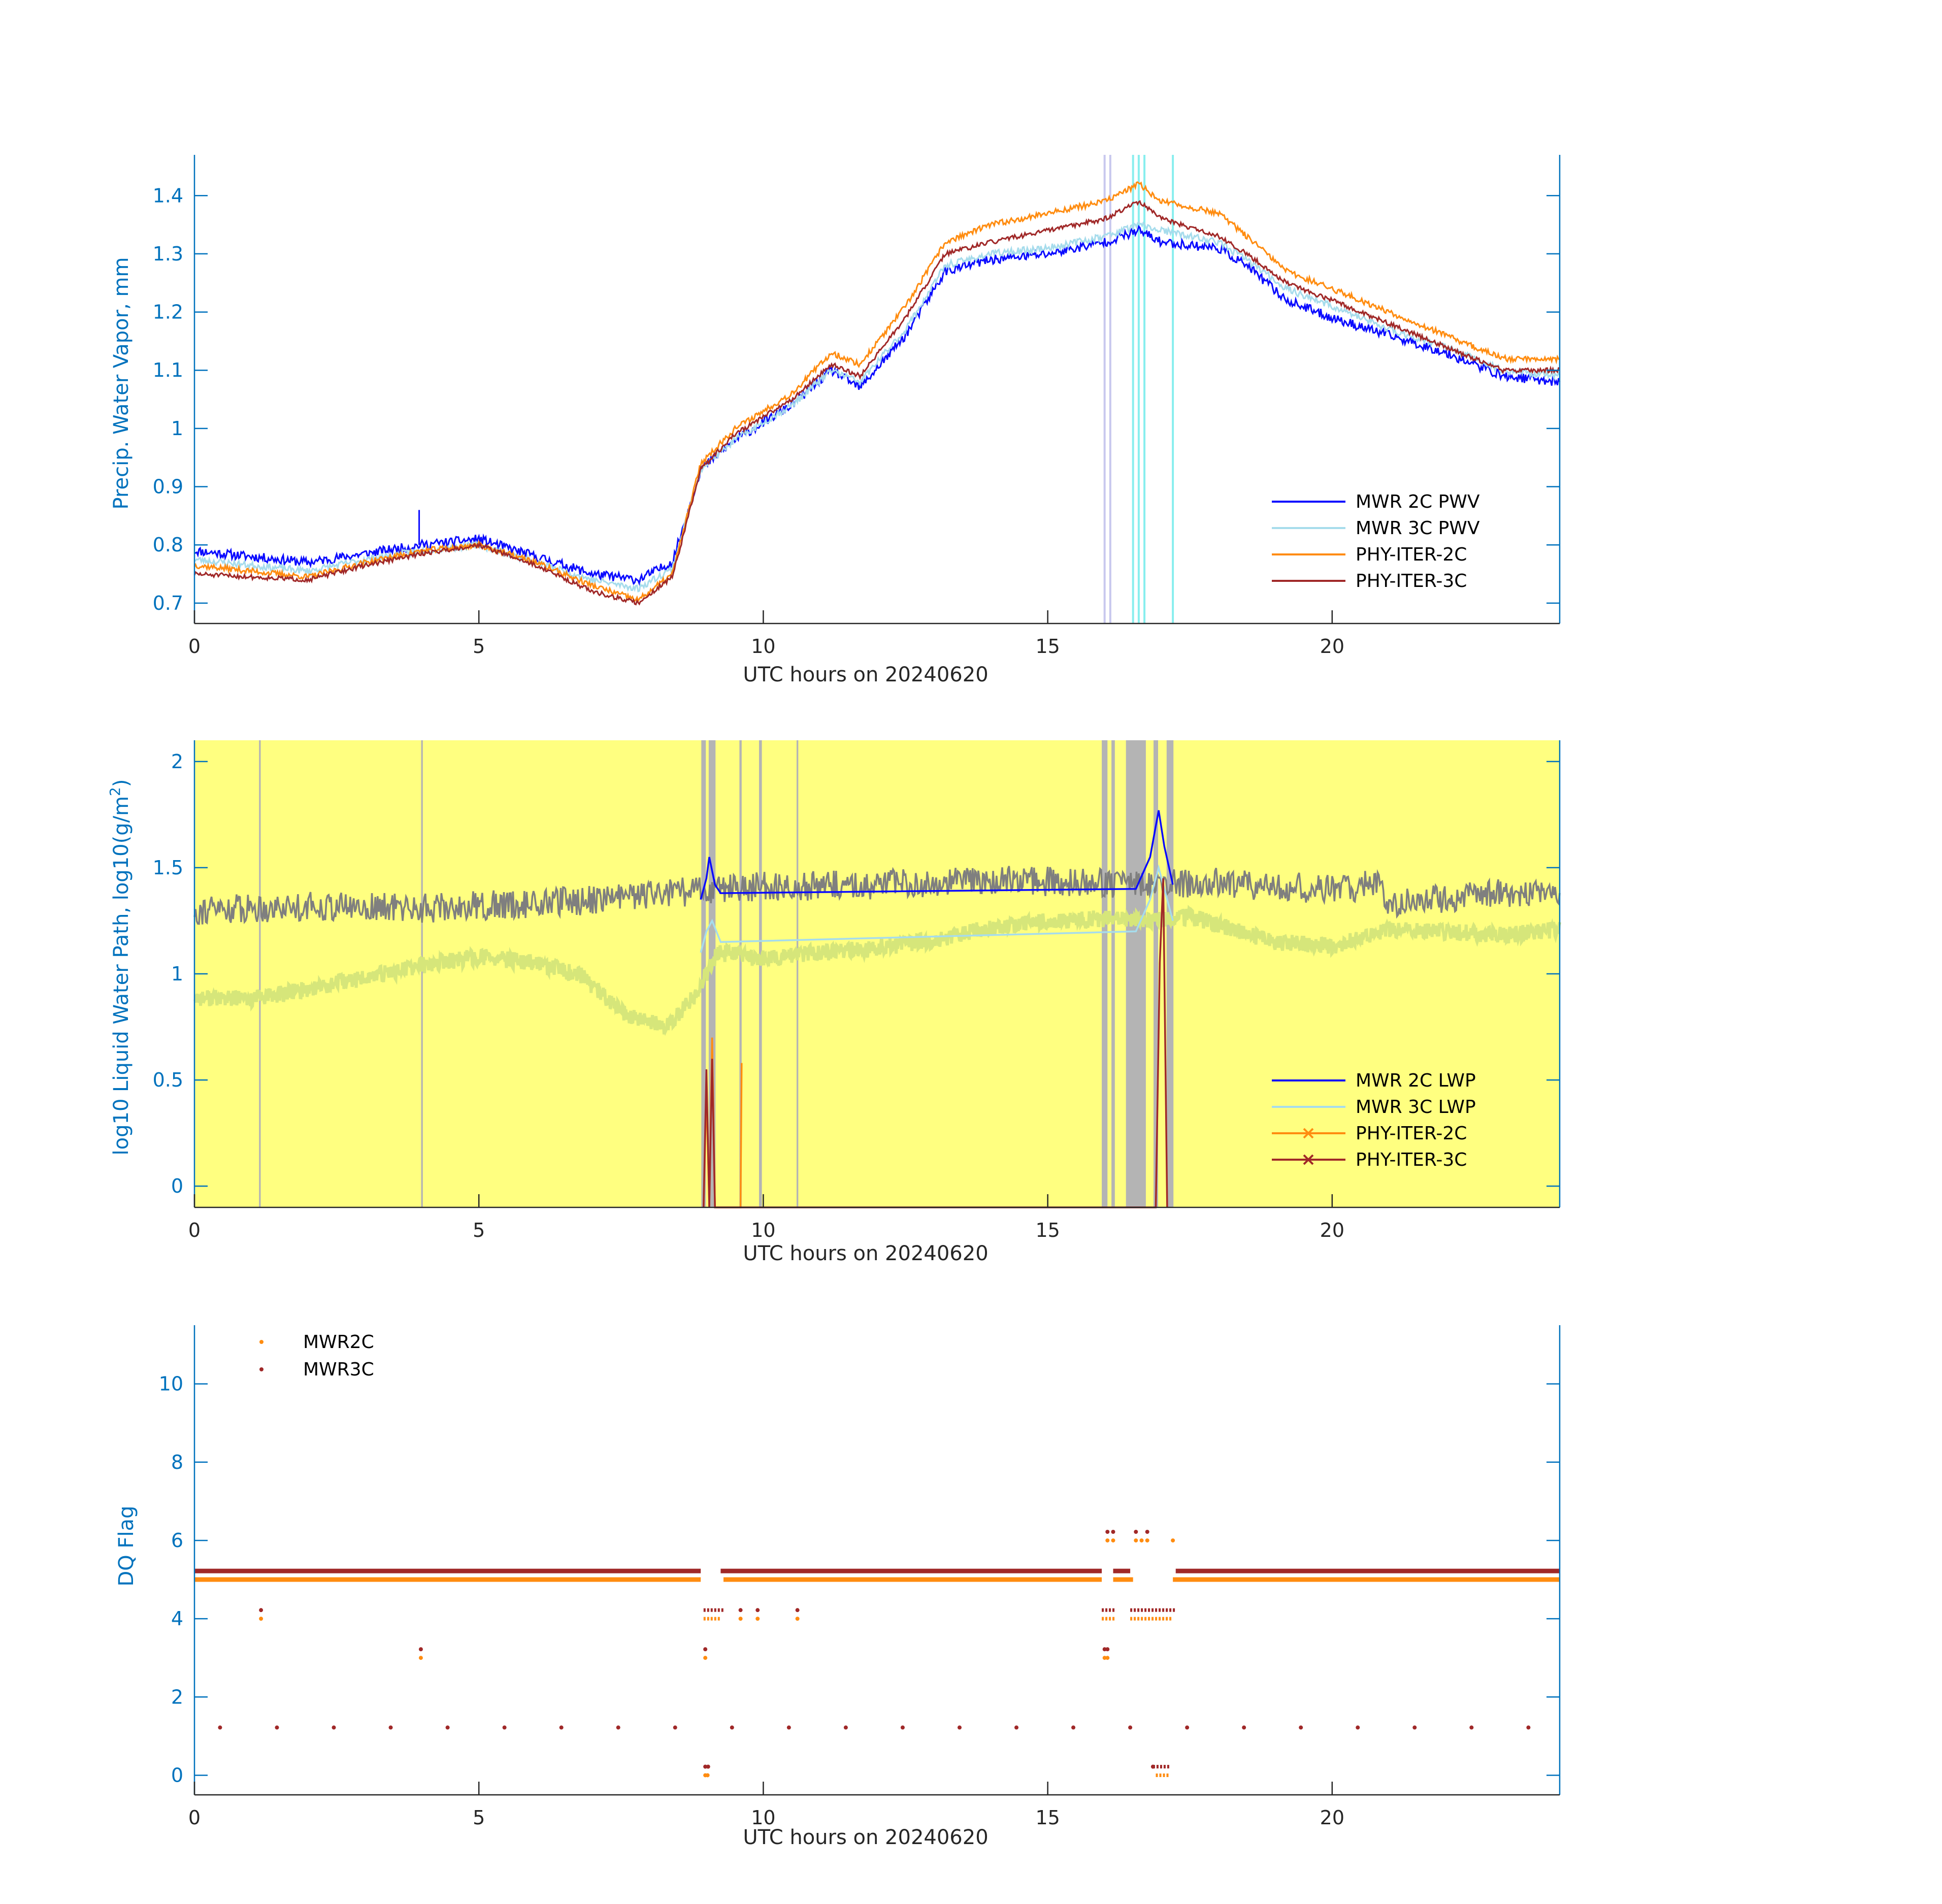  I want to click on pwv-xlabel: UTC hours on 20240620, so click(865, 675).